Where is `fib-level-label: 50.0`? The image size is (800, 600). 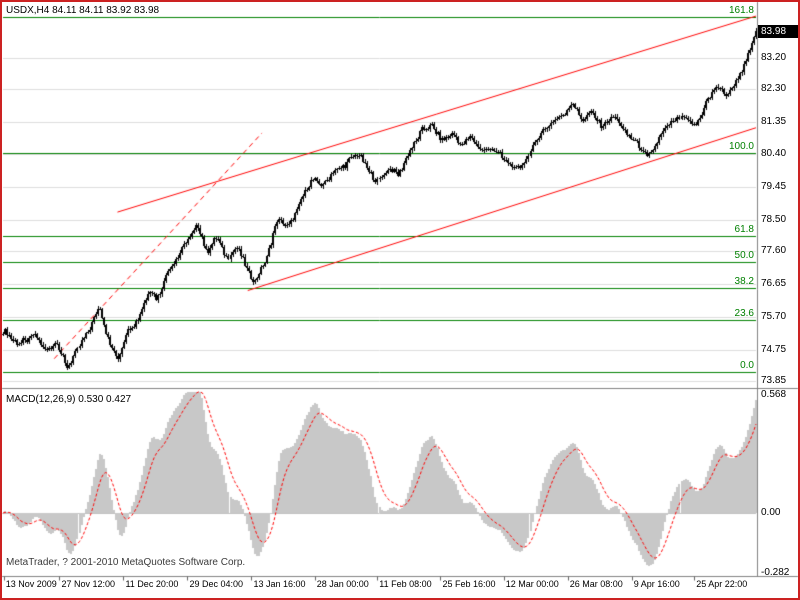
fib-level-label: 50.0 is located at coordinates (744, 256).